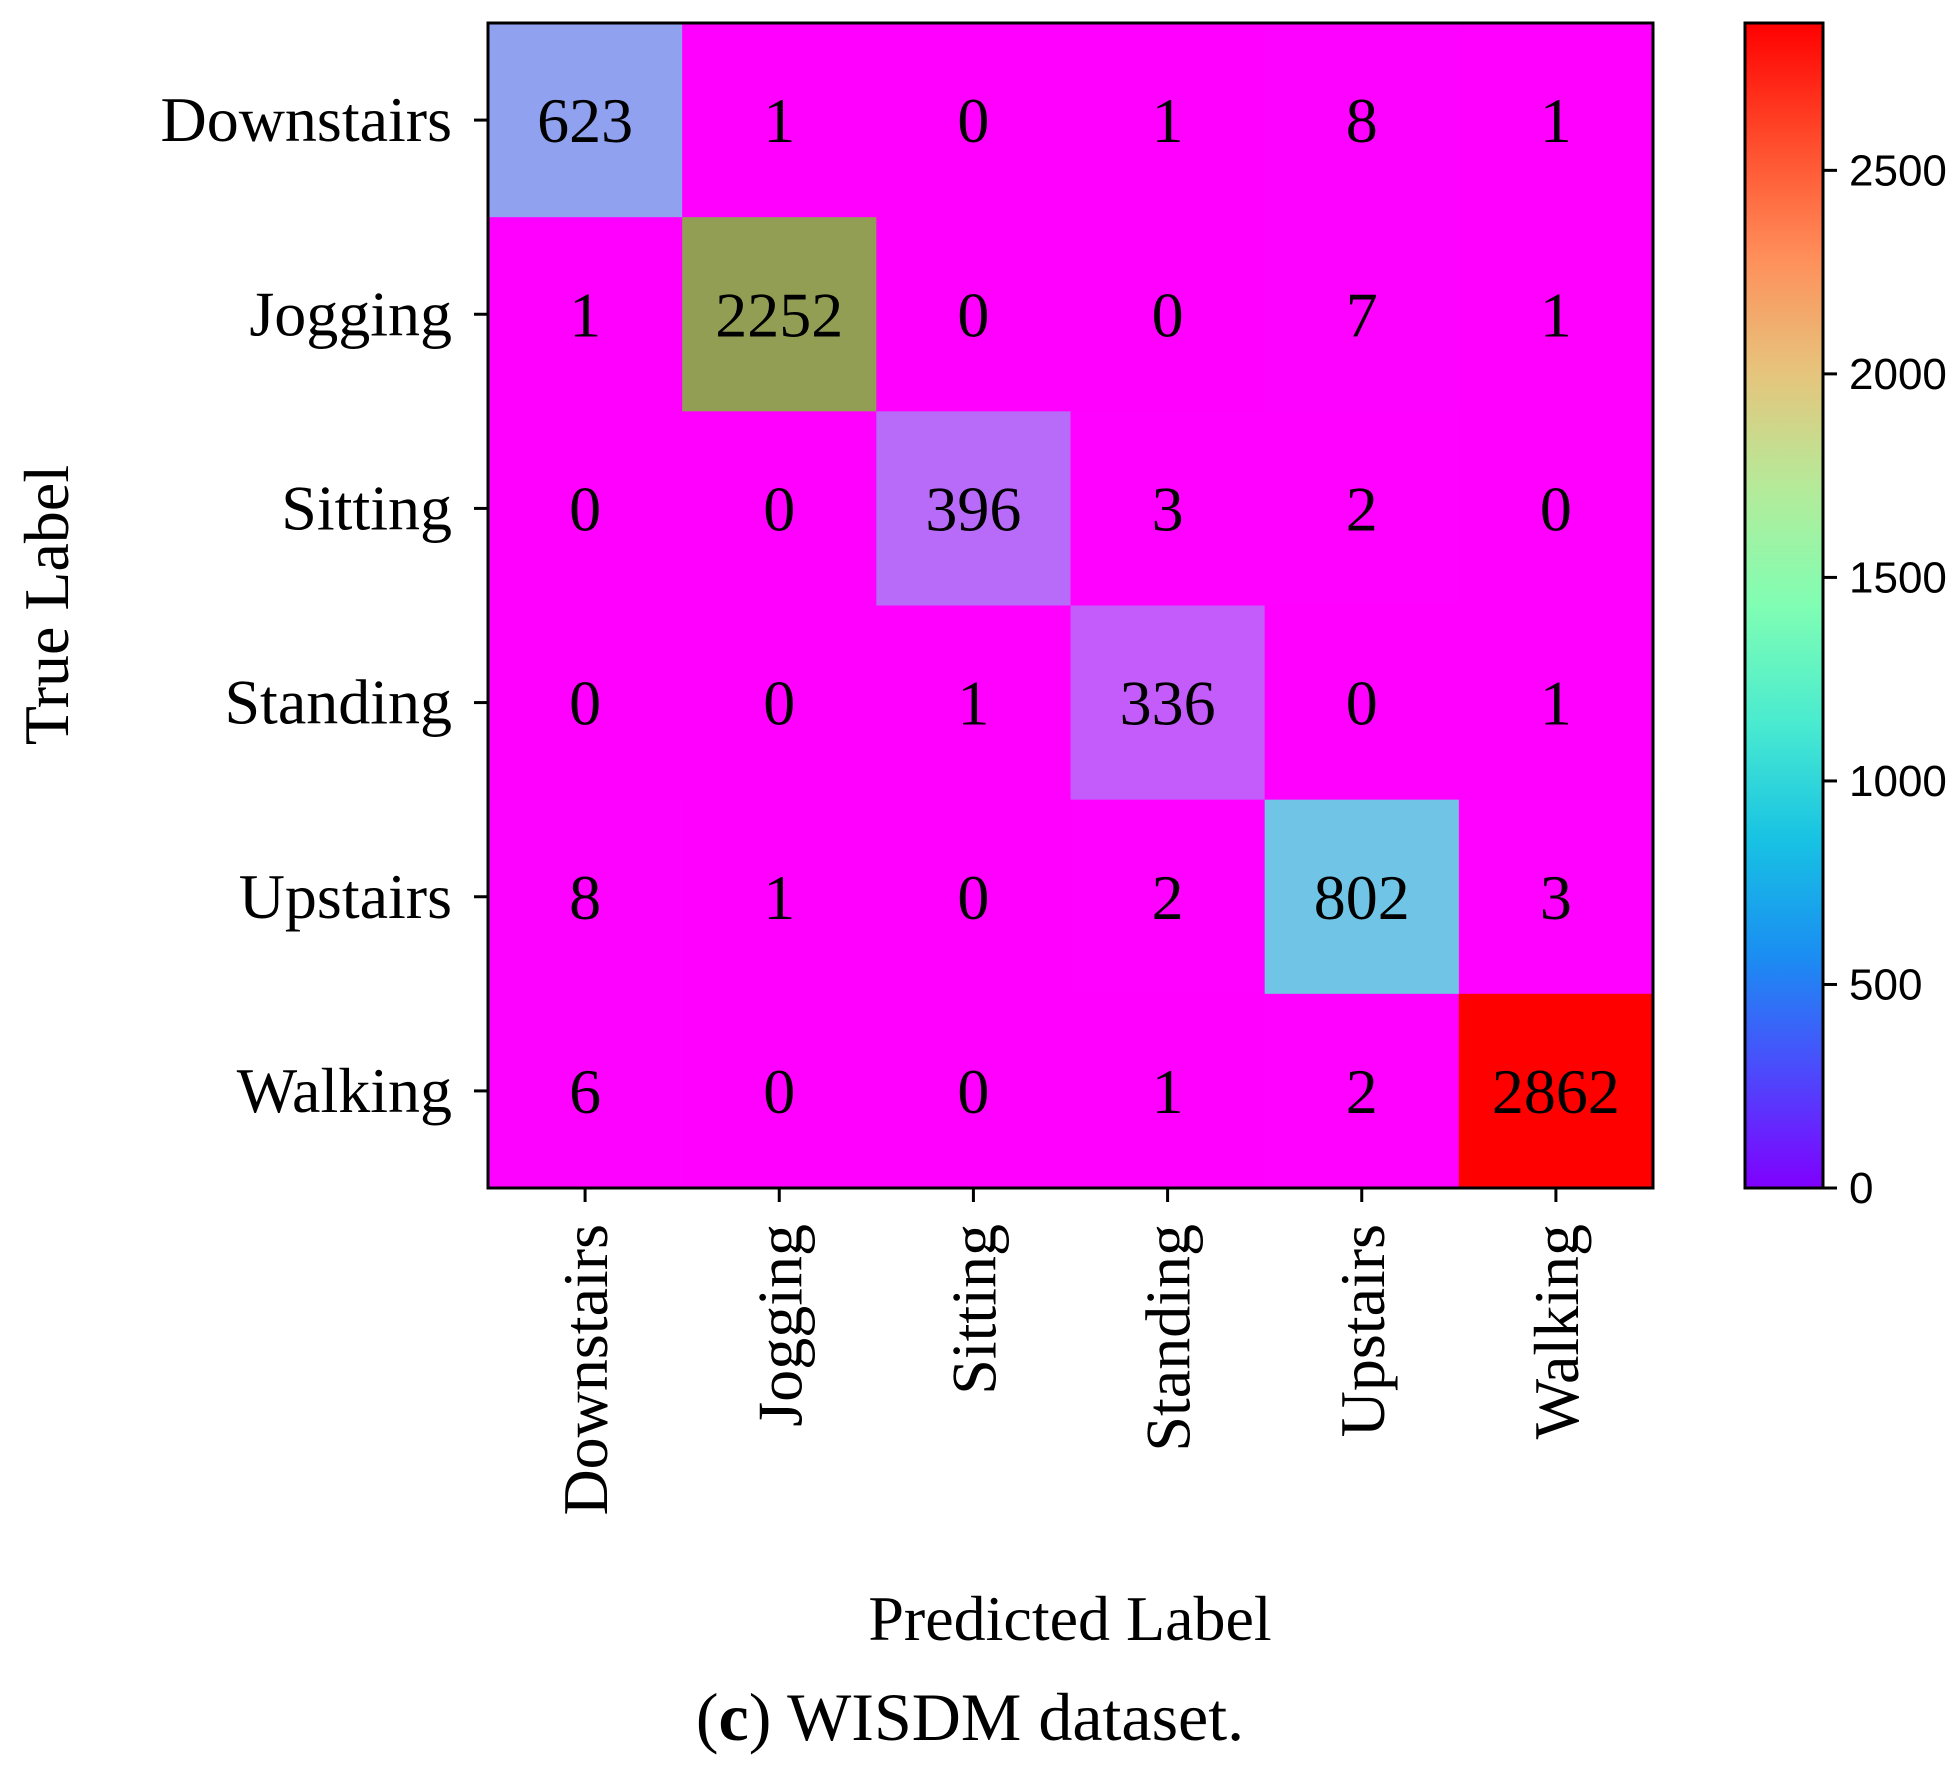 This screenshot has width=1952, height=1766. What do you see at coordinates (306, 119) in the screenshot?
I see `y-tick-label: Downstairs` at bounding box center [306, 119].